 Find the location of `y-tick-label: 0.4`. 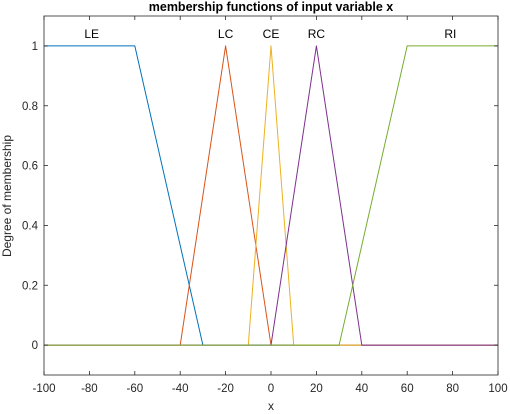

y-tick-label: 0.4 is located at coordinates (30, 226).